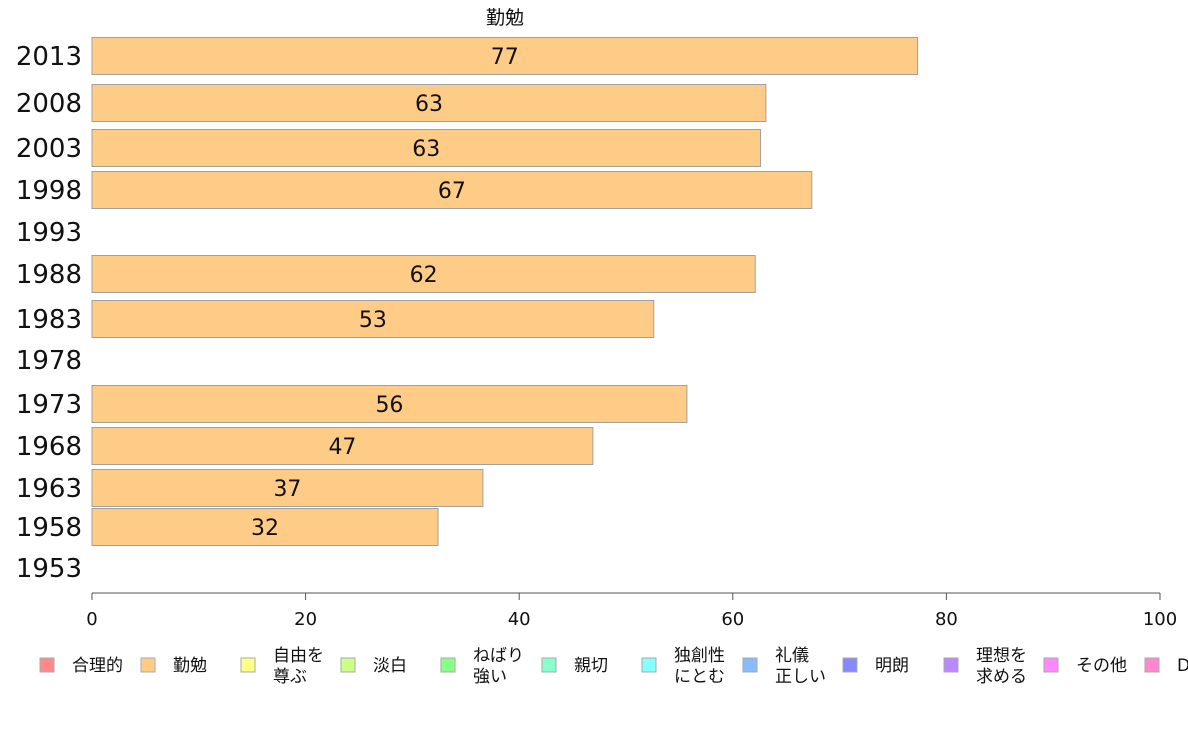 Image resolution: width=1188 pixels, height=736 pixels. What do you see at coordinates (1101, 666) in the screenshot?
I see `legend-label: その他` at bounding box center [1101, 666].